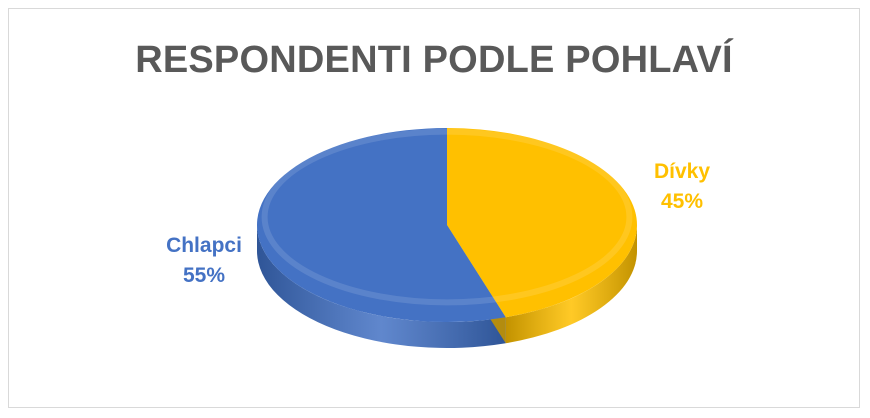  What do you see at coordinates (571, 284) in the screenshot?
I see `pie-side-dívky` at bounding box center [571, 284].